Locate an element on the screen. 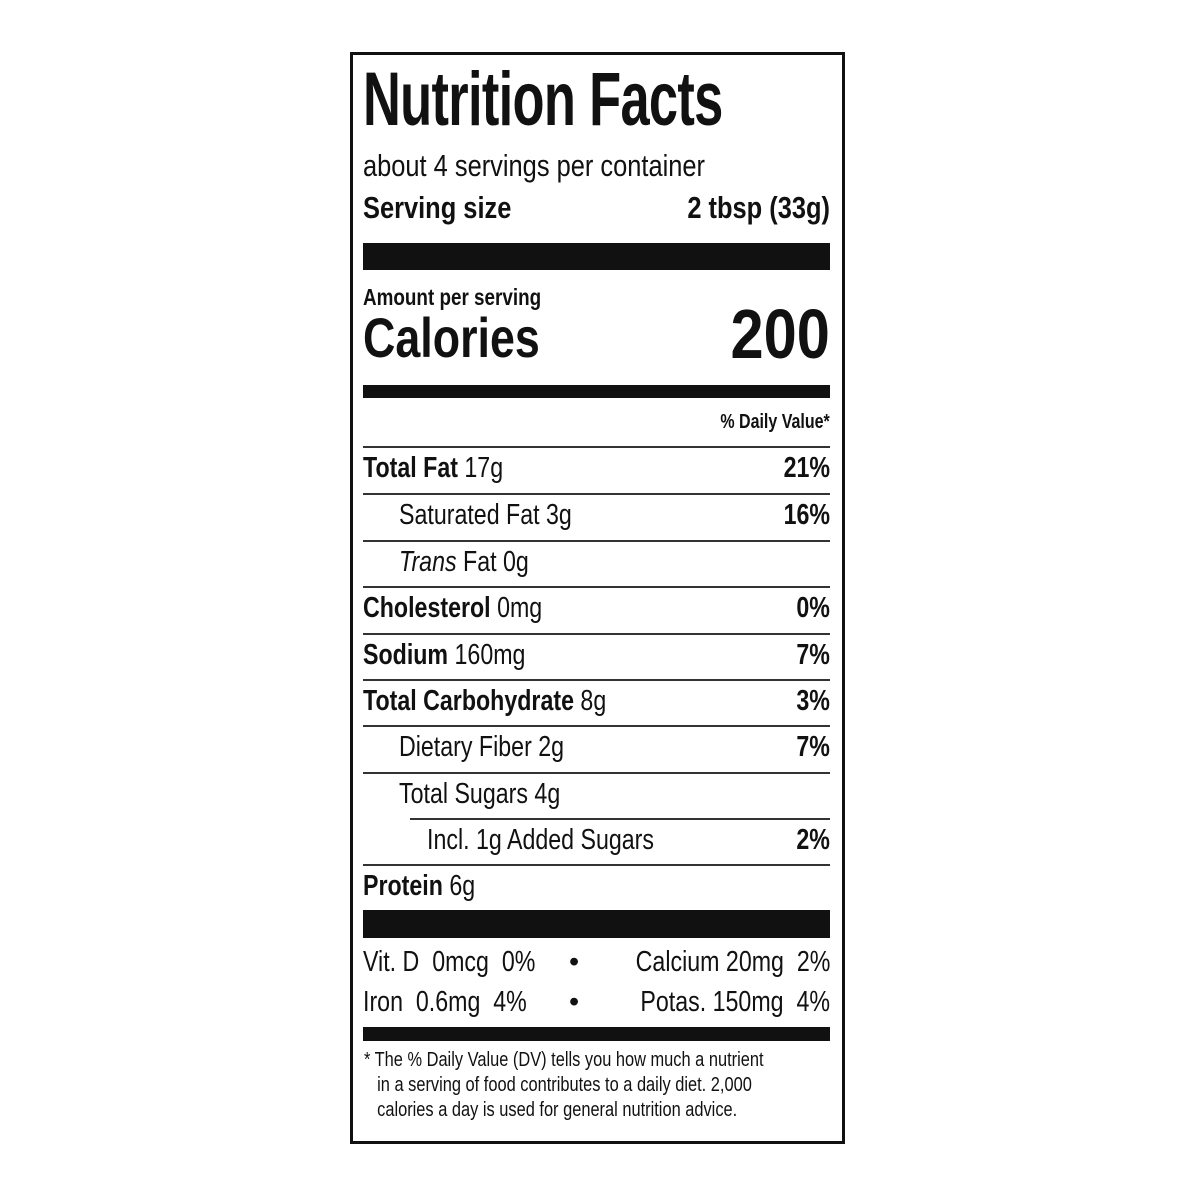  calories-row: Calories 200 is located at coordinates (596, 335).